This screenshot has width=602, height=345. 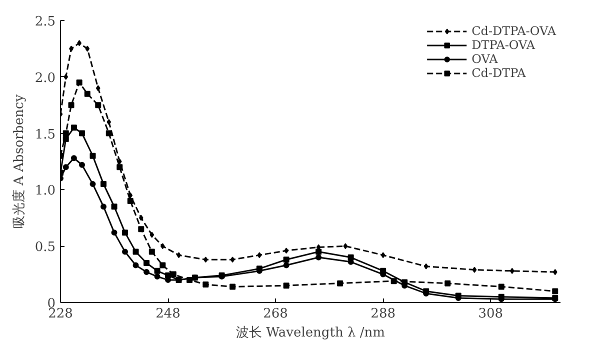 What do you see at coordinates (45, 248) in the screenshot?
I see `y-tick-label: 0.5` at bounding box center [45, 248].